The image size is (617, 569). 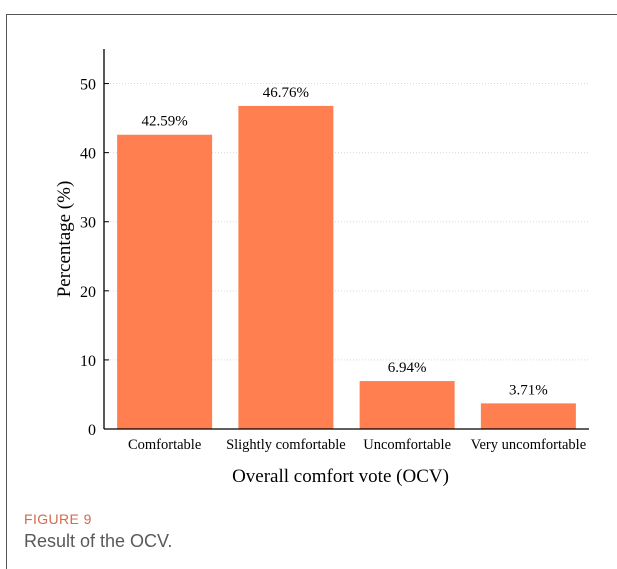 I want to click on x-tick-label: Very uncomfortable, so click(x=529, y=445).